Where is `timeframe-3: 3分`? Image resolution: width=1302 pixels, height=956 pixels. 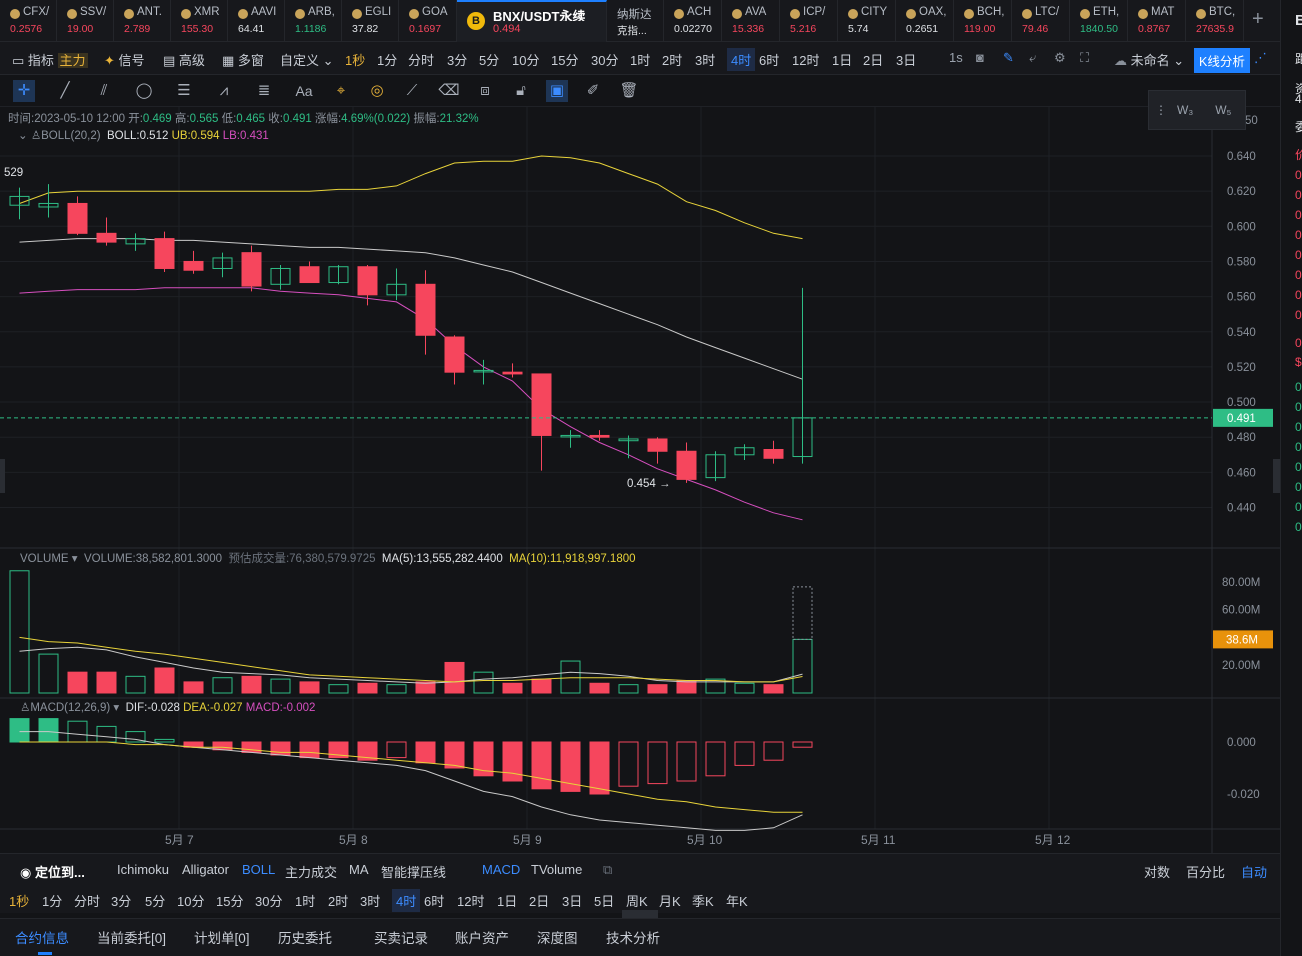 timeframe-3: 3分 is located at coordinates (121, 901).